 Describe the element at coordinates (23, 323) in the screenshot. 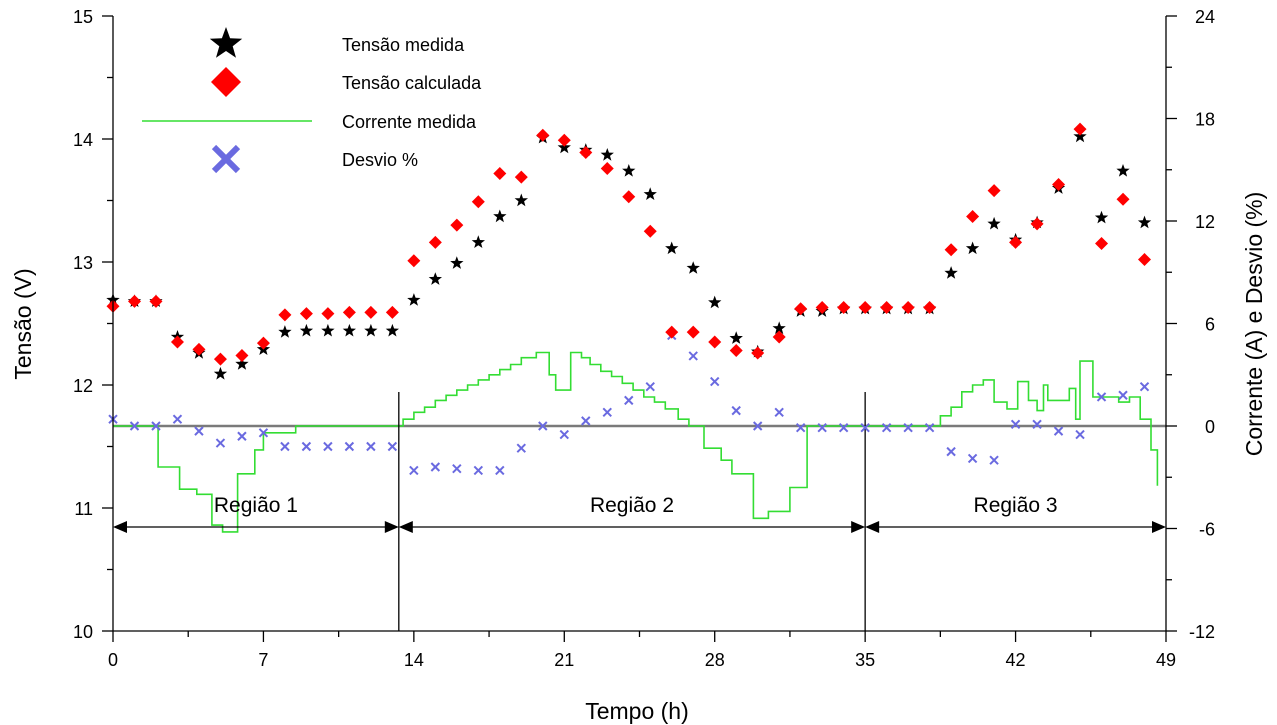

I see `y-axis-left-title: Tensão (V)` at that location.